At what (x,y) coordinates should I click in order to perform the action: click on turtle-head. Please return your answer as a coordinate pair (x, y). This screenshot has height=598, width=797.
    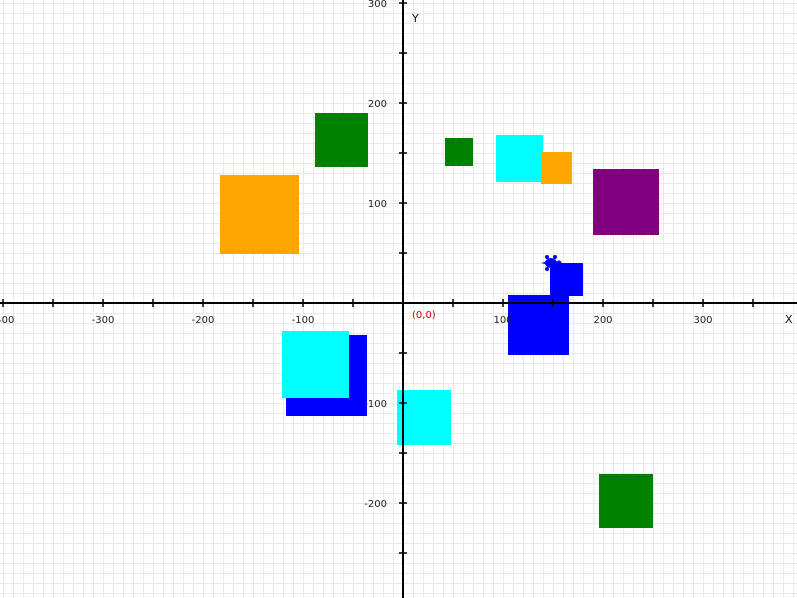
    Looking at the image, I should click on (559, 263).